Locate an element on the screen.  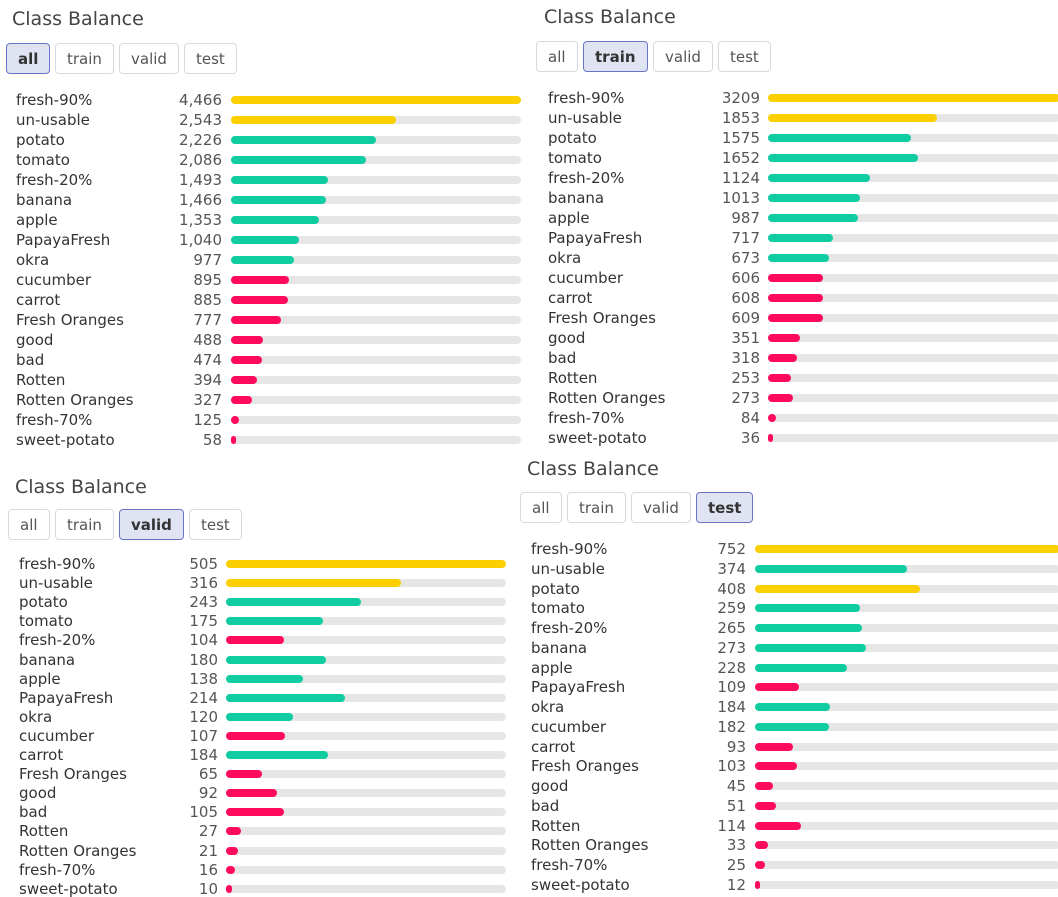
class-label: bad is located at coordinates (562, 358).